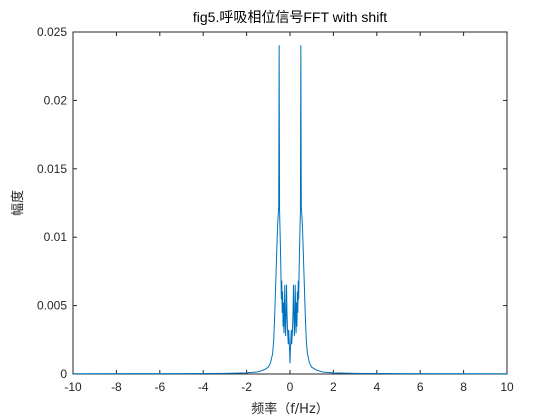 Image resolution: width=560 pixels, height=420 pixels. Describe the element at coordinates (507, 387) in the screenshot. I see `x-tick-label: 10` at that location.